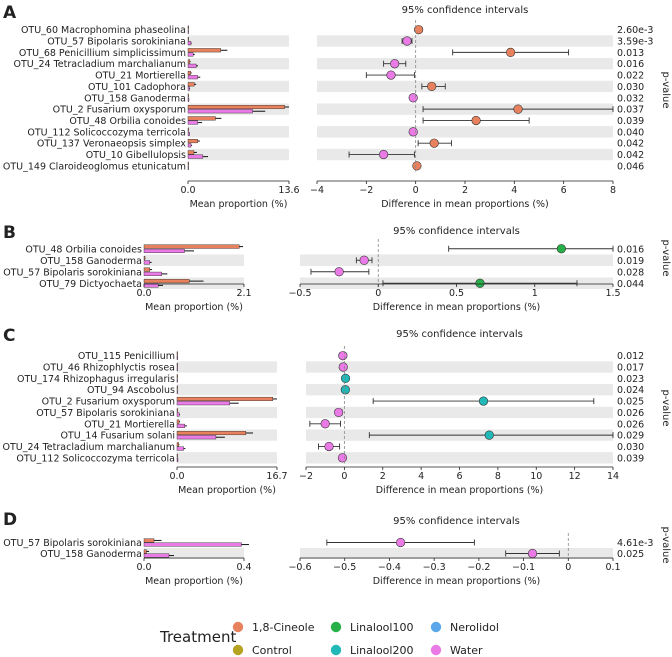 This screenshot has width=672, height=657. What do you see at coordinates (630, 98) in the screenshot?
I see `p-value-label: 0.032` at bounding box center [630, 98].